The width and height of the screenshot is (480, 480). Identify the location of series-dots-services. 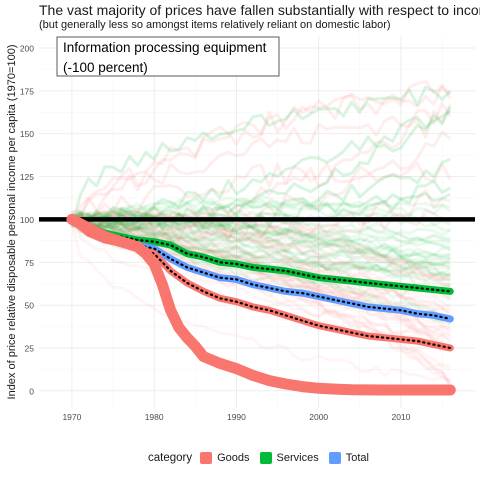
(261, 255).